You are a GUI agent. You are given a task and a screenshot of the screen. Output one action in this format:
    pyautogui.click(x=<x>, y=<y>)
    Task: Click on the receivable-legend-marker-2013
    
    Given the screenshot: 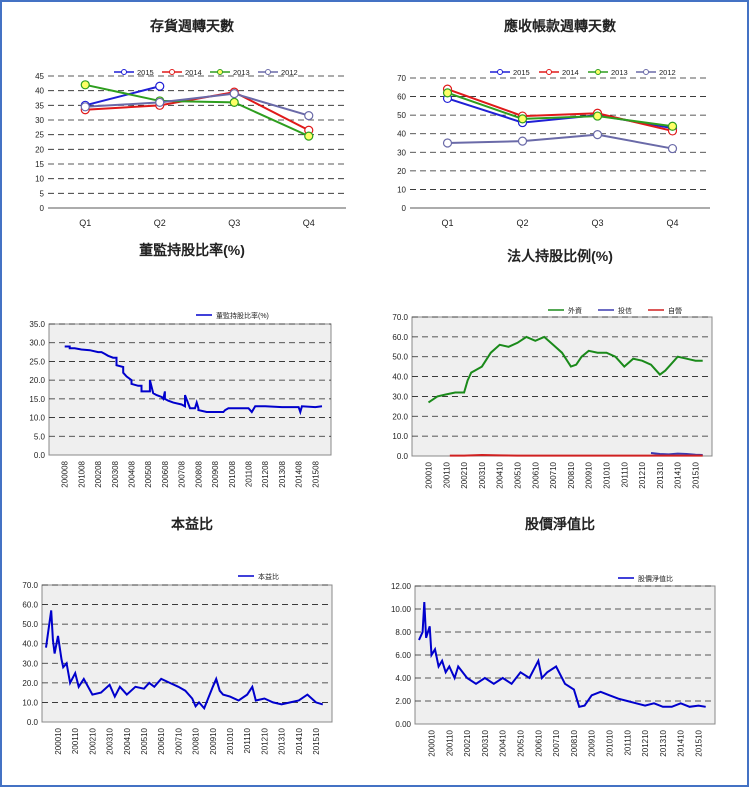 What is the action you would take?
    pyautogui.click(x=598, y=72)
    